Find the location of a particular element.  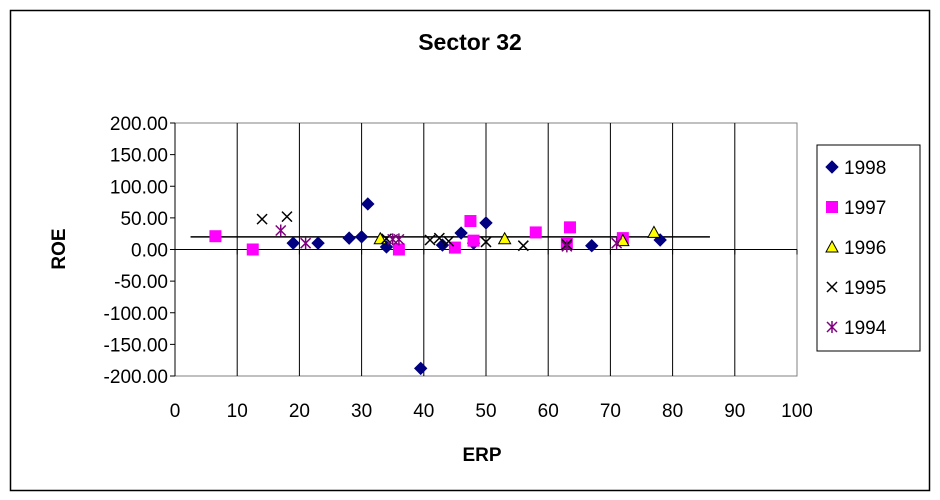

y-tick-label: -200.00 is located at coordinates (136, 377).